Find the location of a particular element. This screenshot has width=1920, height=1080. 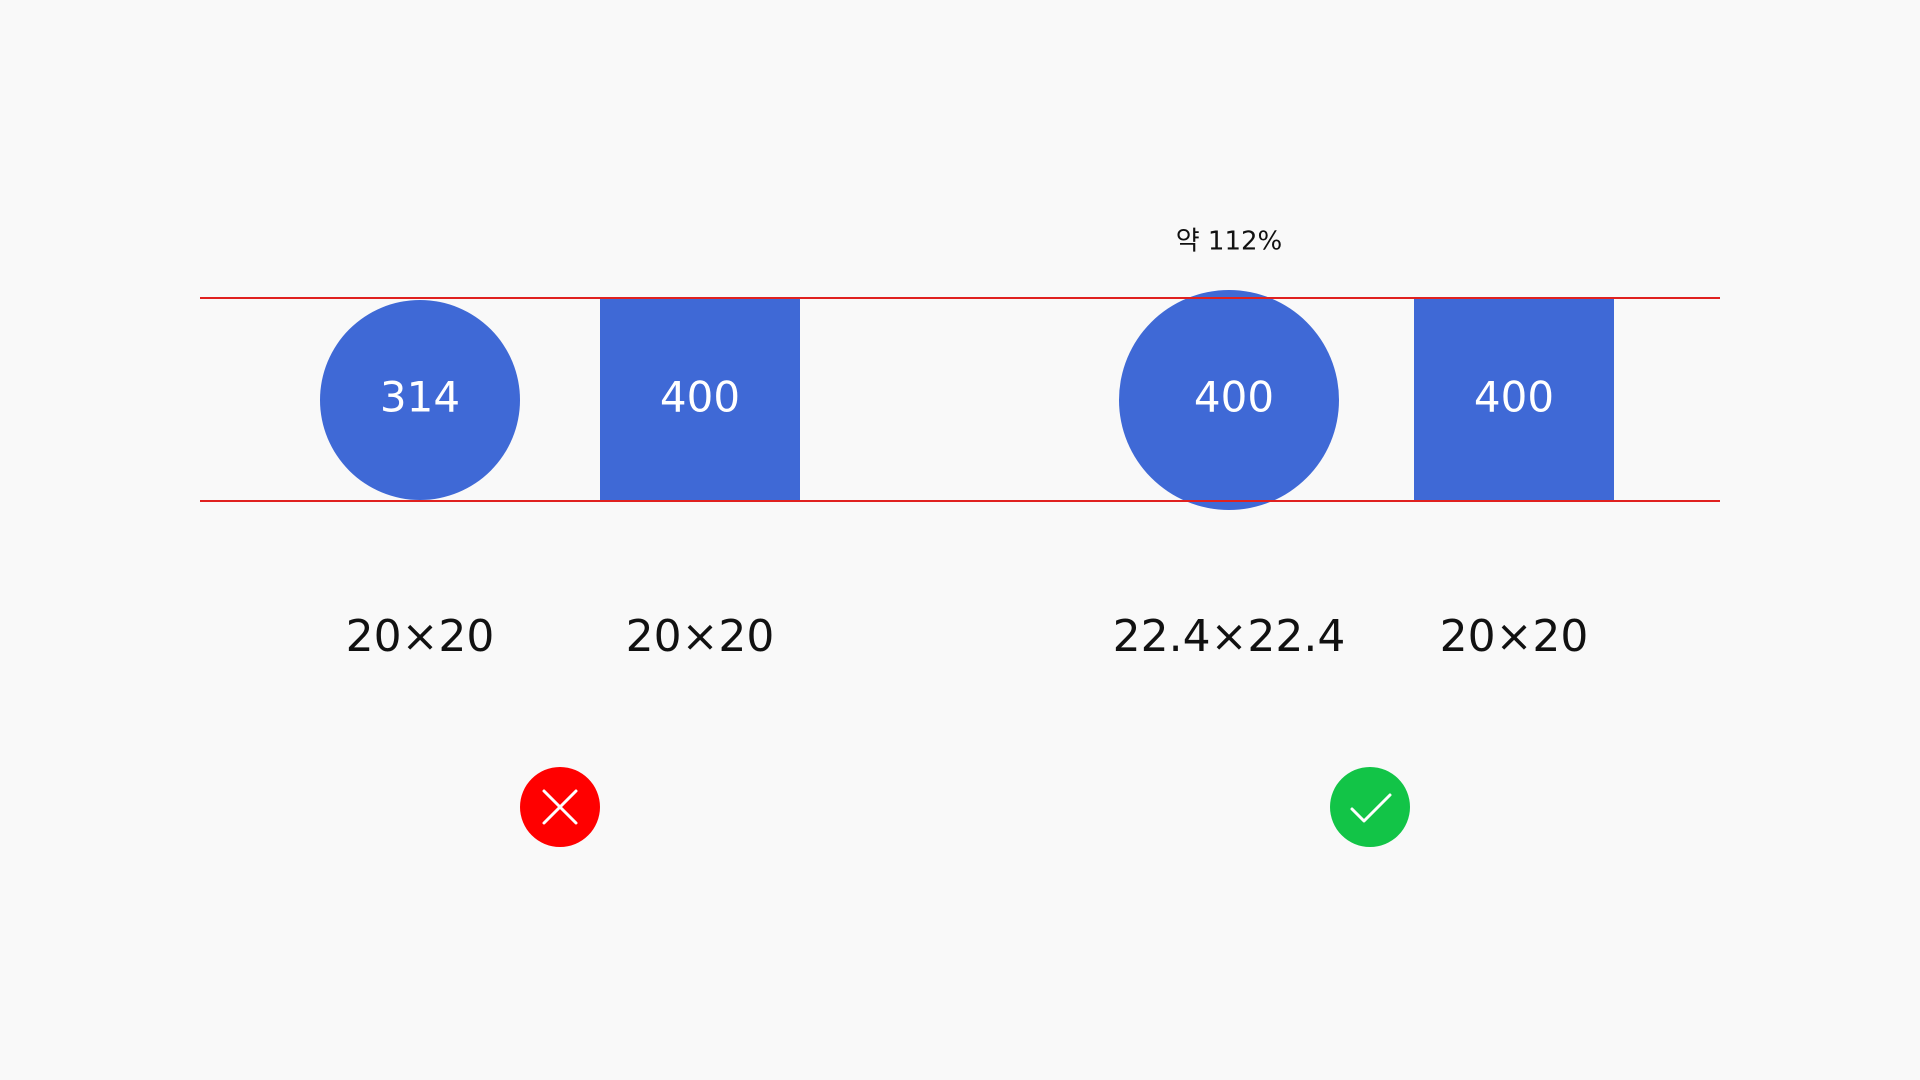

cross-mark is located at coordinates (560, 807).